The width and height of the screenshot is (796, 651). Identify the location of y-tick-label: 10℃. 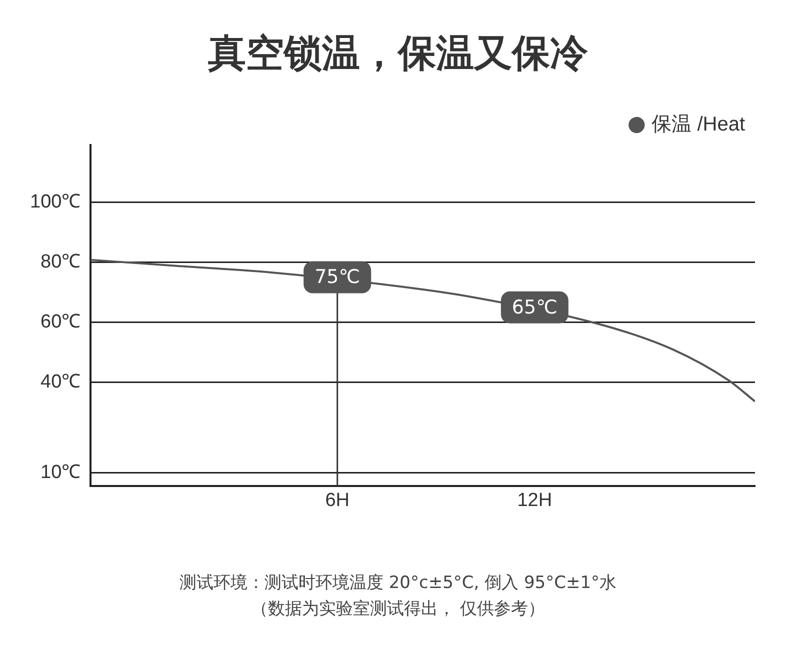
(60, 472).